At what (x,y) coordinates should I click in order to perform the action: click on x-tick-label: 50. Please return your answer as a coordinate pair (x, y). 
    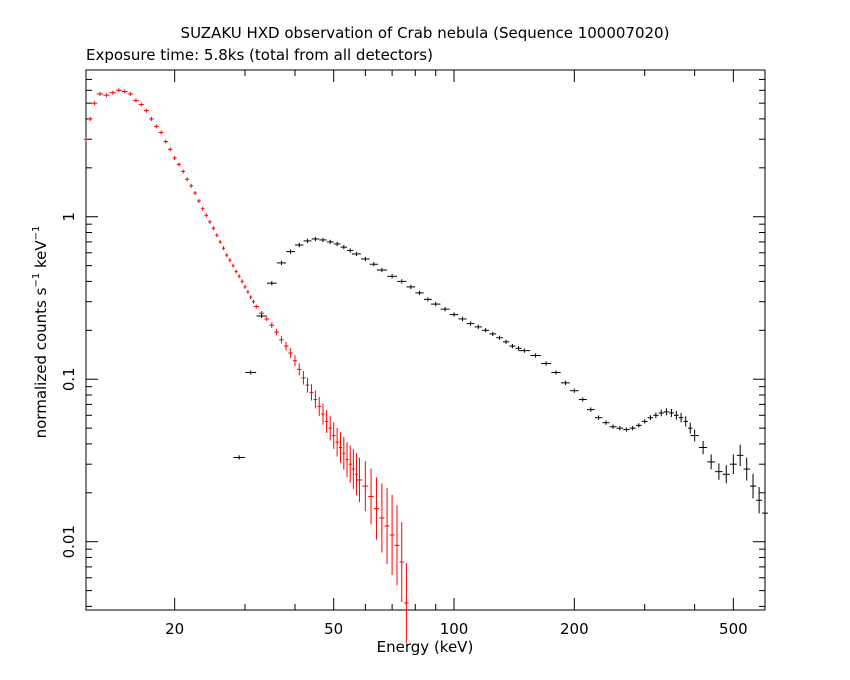
    Looking at the image, I should click on (333, 629).